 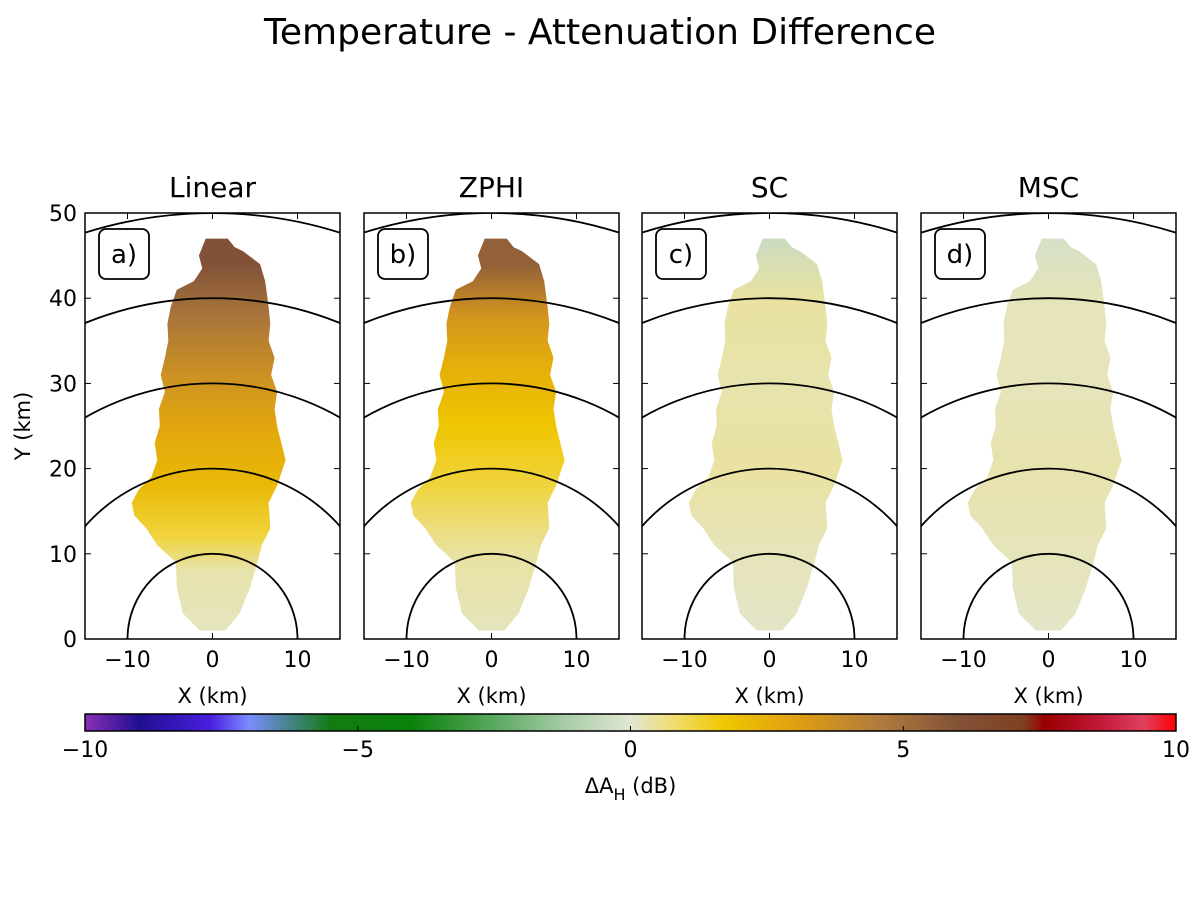 I want to click on y-tick-label: 30, so click(x=63, y=384).